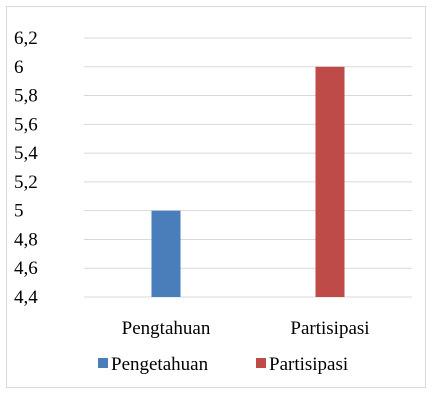 This screenshot has height=394, width=432. Describe the element at coordinates (26, 124) in the screenshot. I see `y-tick-label: 5,6` at that location.